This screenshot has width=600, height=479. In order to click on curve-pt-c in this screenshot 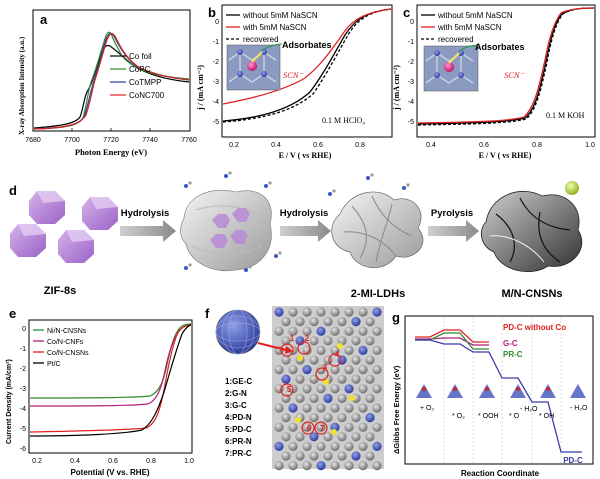, I will do `click(110, 380)`.